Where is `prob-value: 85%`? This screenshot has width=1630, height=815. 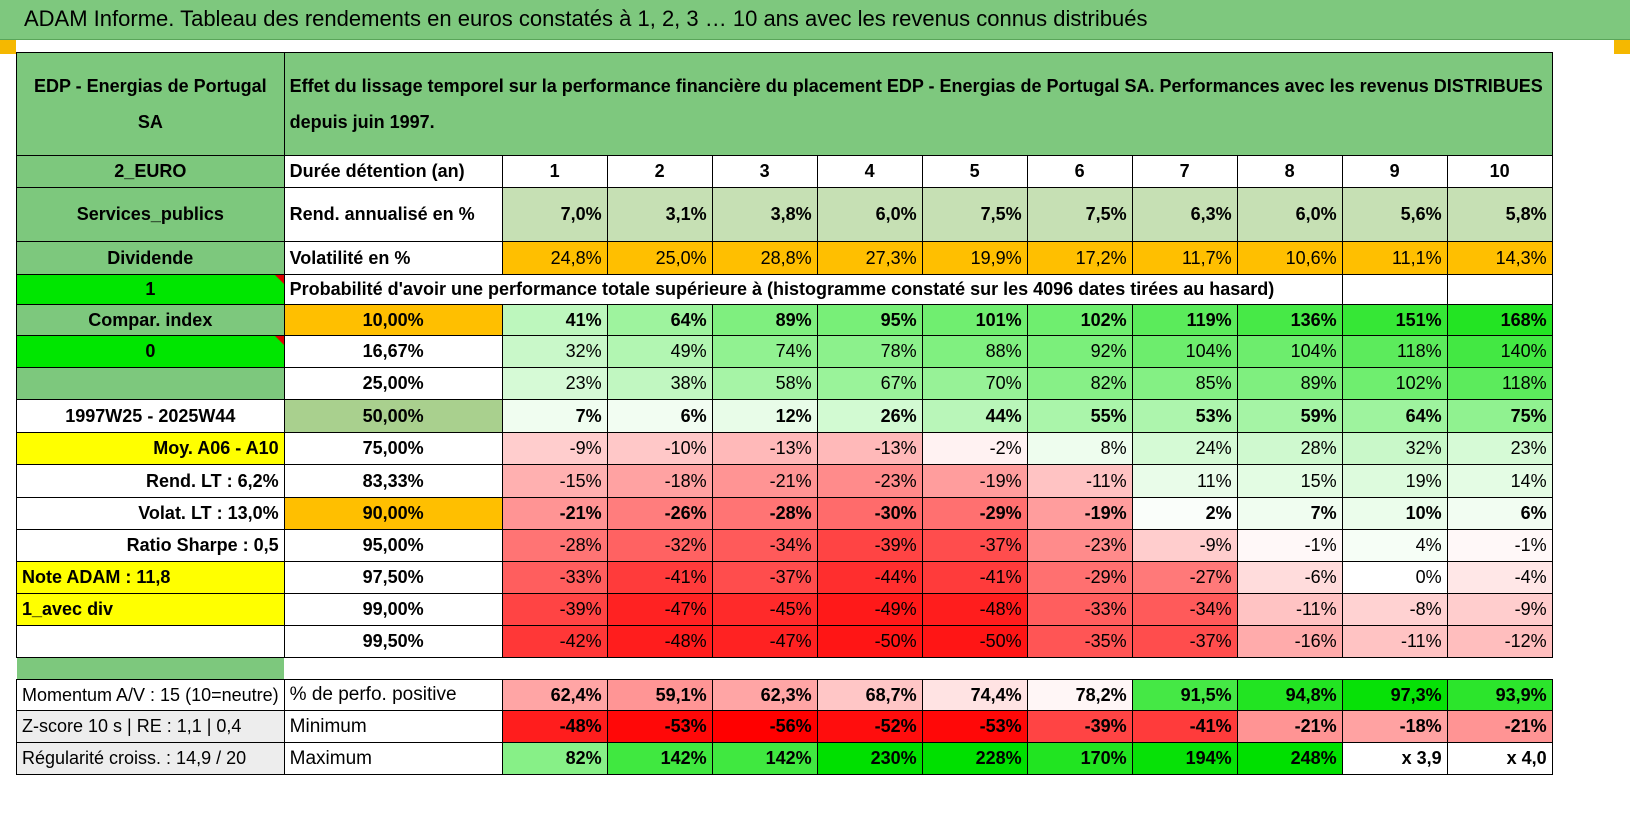 prob-value: 85% is located at coordinates (1184, 383).